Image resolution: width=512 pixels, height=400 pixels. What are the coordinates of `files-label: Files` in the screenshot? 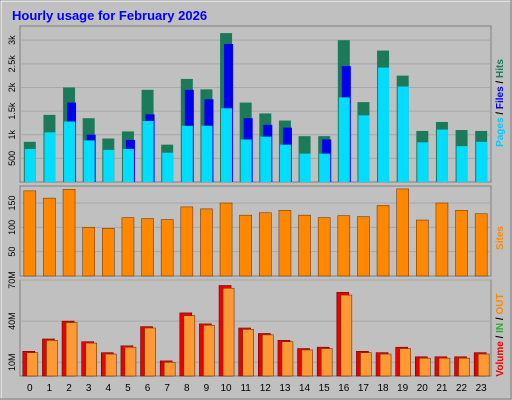 It's located at (500, 97).